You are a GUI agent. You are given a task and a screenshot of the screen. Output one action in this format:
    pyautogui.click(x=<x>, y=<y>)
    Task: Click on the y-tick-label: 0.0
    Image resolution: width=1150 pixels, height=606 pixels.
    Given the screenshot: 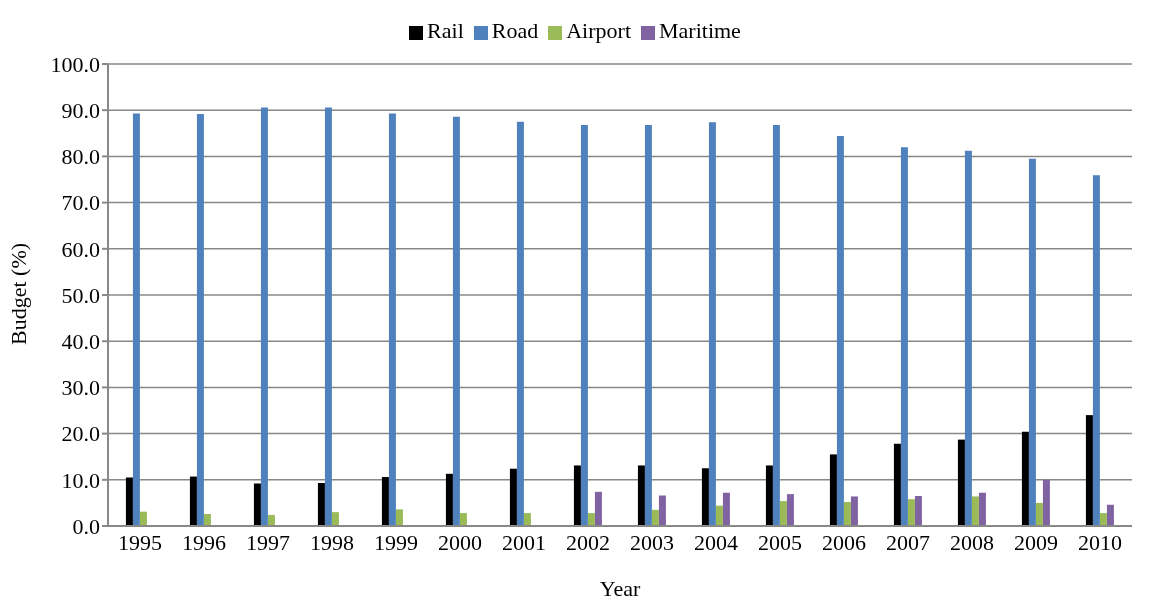 What is the action you would take?
    pyautogui.click(x=86, y=526)
    